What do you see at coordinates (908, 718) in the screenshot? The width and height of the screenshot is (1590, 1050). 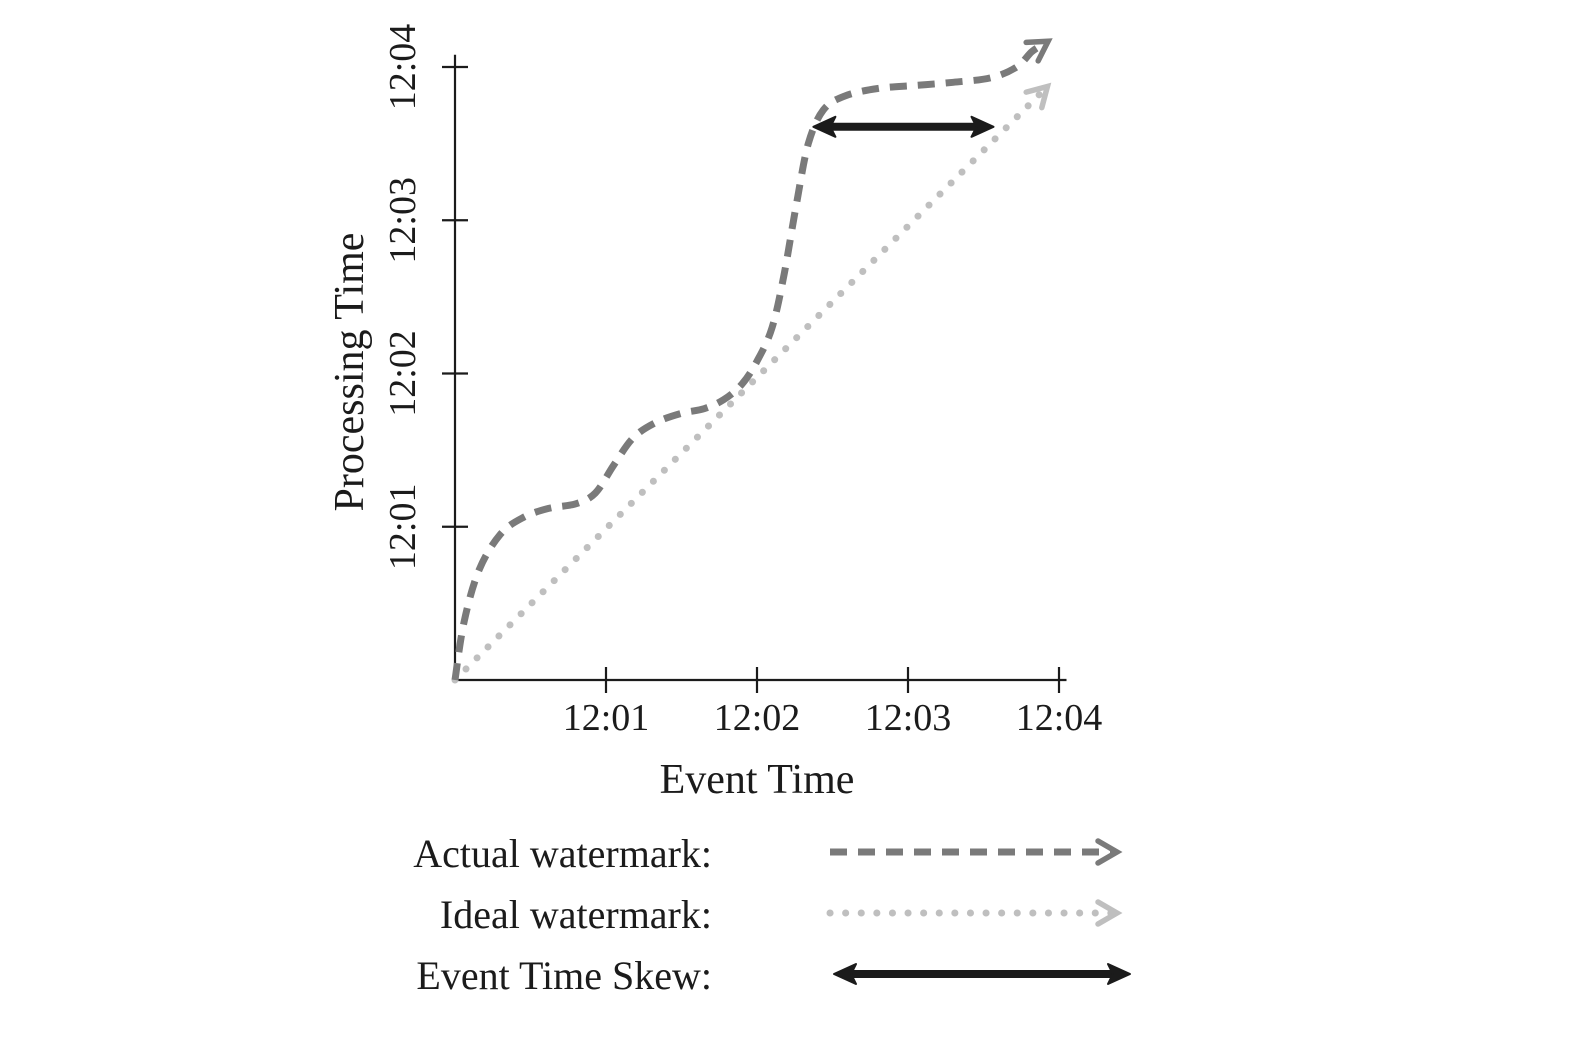 I see `x-tick-label: 12:03` at bounding box center [908, 718].